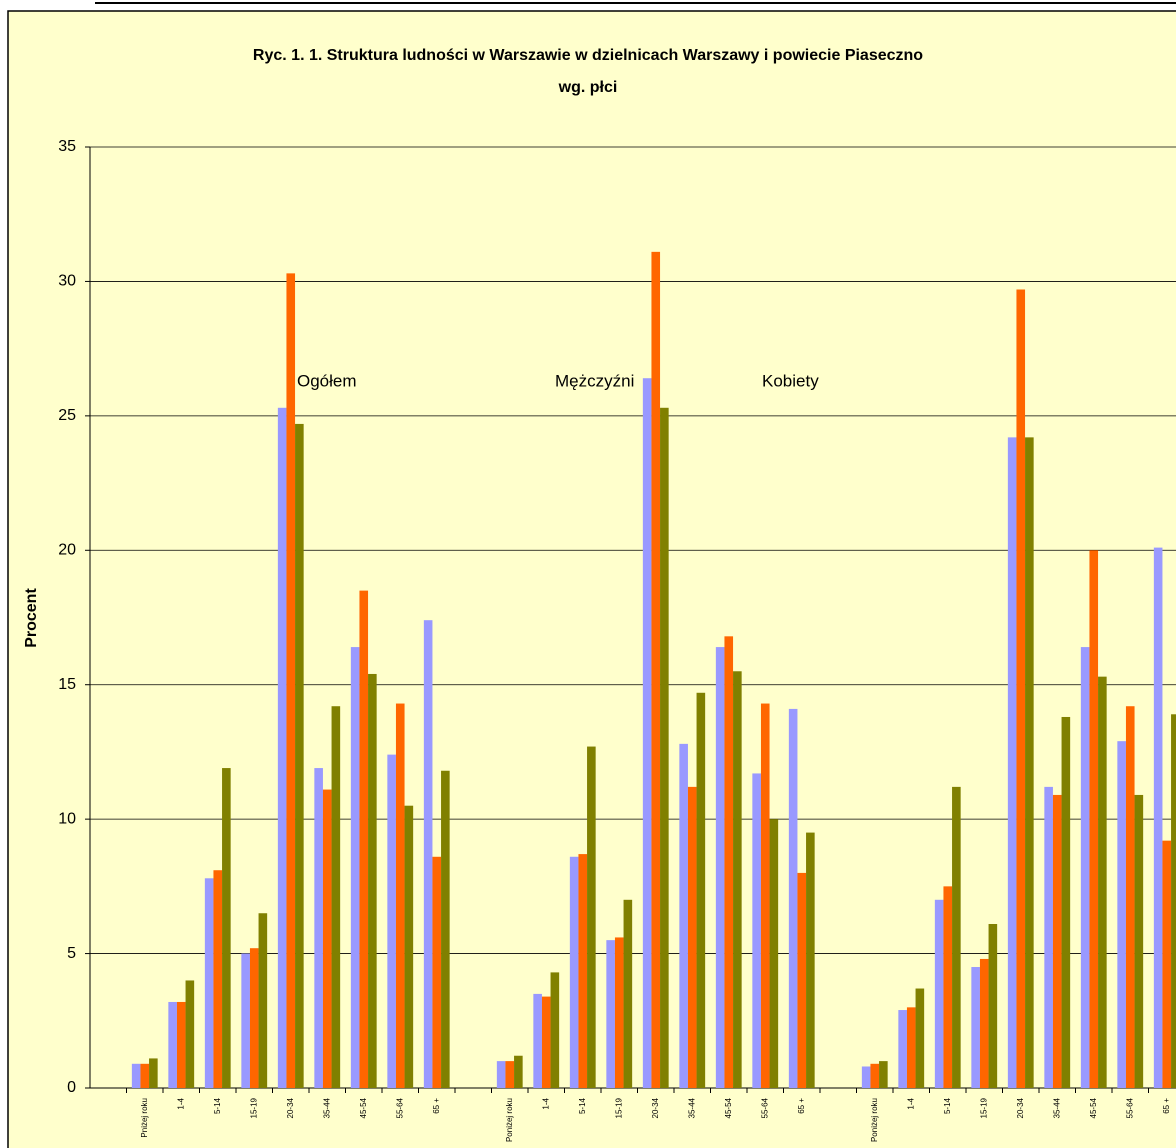 The height and width of the screenshot is (1148, 1176). What do you see at coordinates (71, 1087) in the screenshot?
I see `y-tick-label: 0` at bounding box center [71, 1087].